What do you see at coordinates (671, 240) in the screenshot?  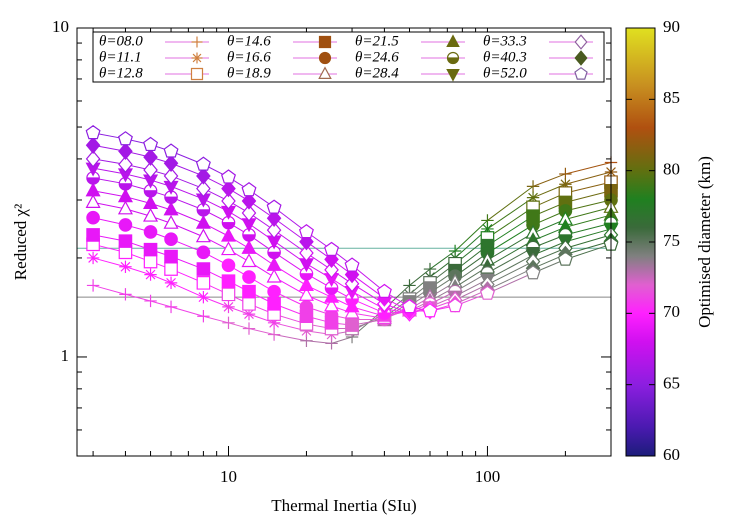 I see `colorbar-tick-label: 75` at bounding box center [671, 240].